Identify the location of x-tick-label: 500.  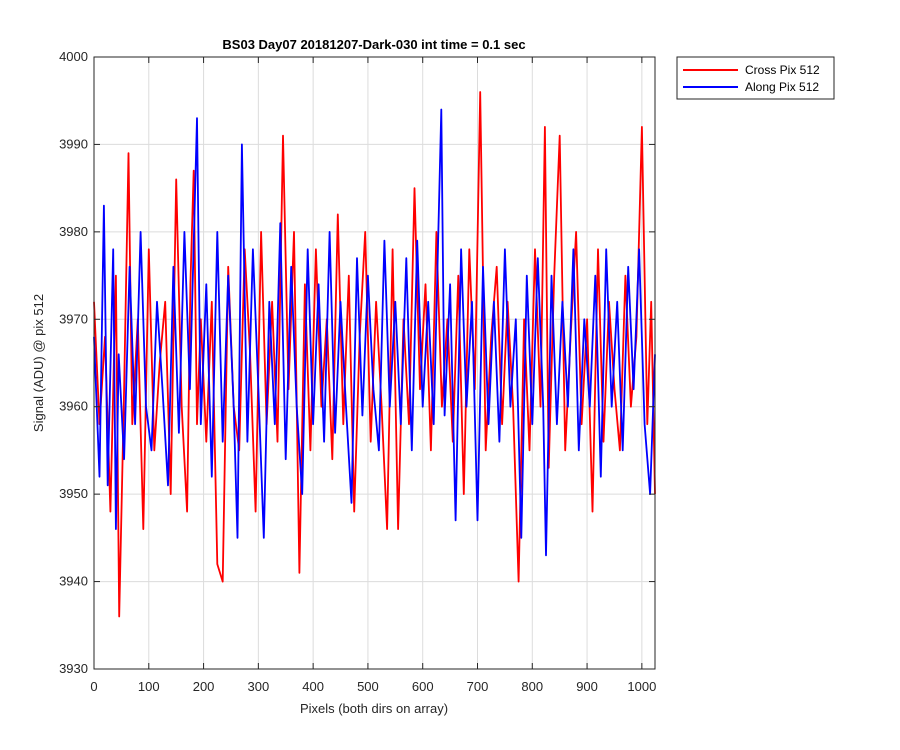
(368, 686).